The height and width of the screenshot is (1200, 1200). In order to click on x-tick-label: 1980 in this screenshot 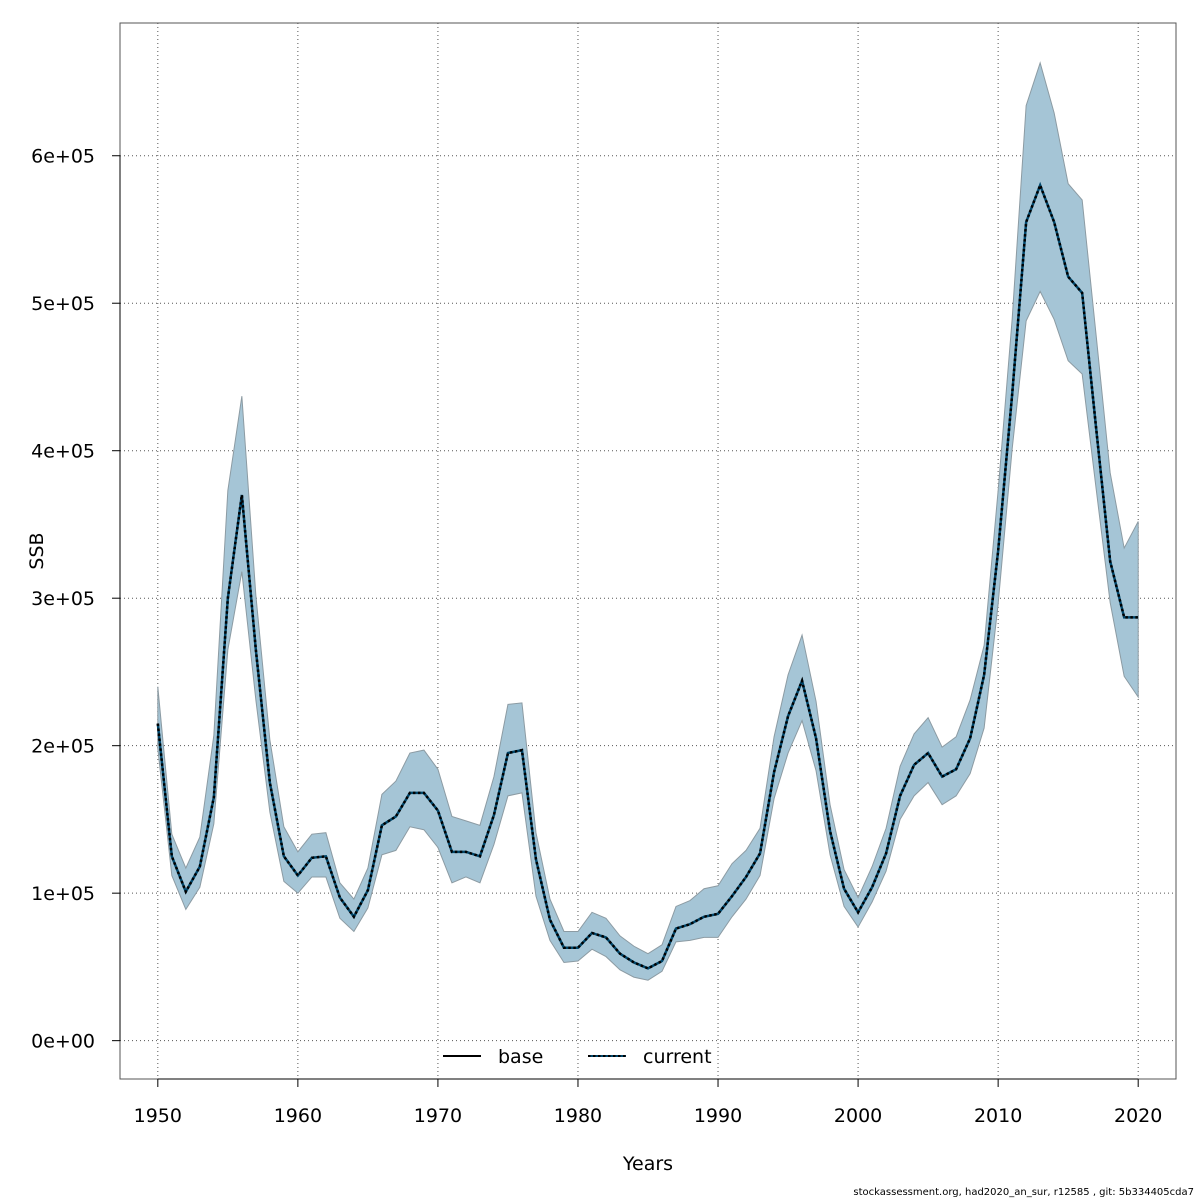, I will do `click(578, 1116)`.